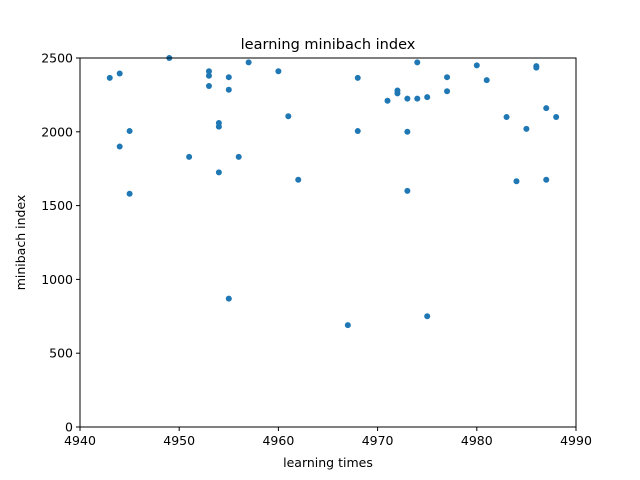 This screenshot has width=640, height=480. What do you see at coordinates (61, 353) in the screenshot?
I see `y-tick-label: 500` at bounding box center [61, 353].